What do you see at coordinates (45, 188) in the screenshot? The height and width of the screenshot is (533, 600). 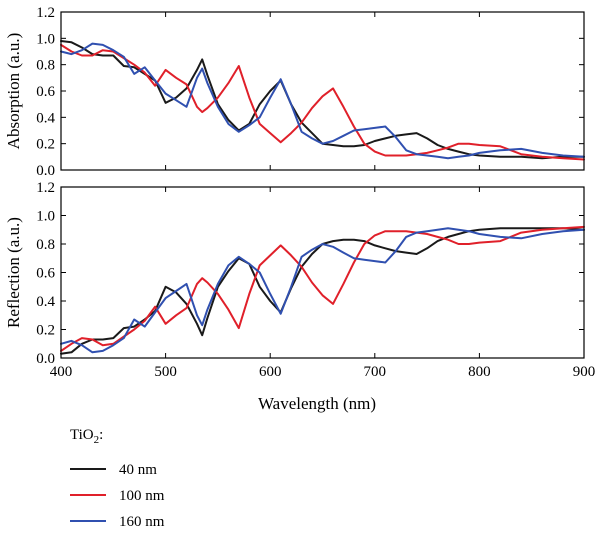 I see `reflection-ytick-label: 1.2` at bounding box center [45, 188].